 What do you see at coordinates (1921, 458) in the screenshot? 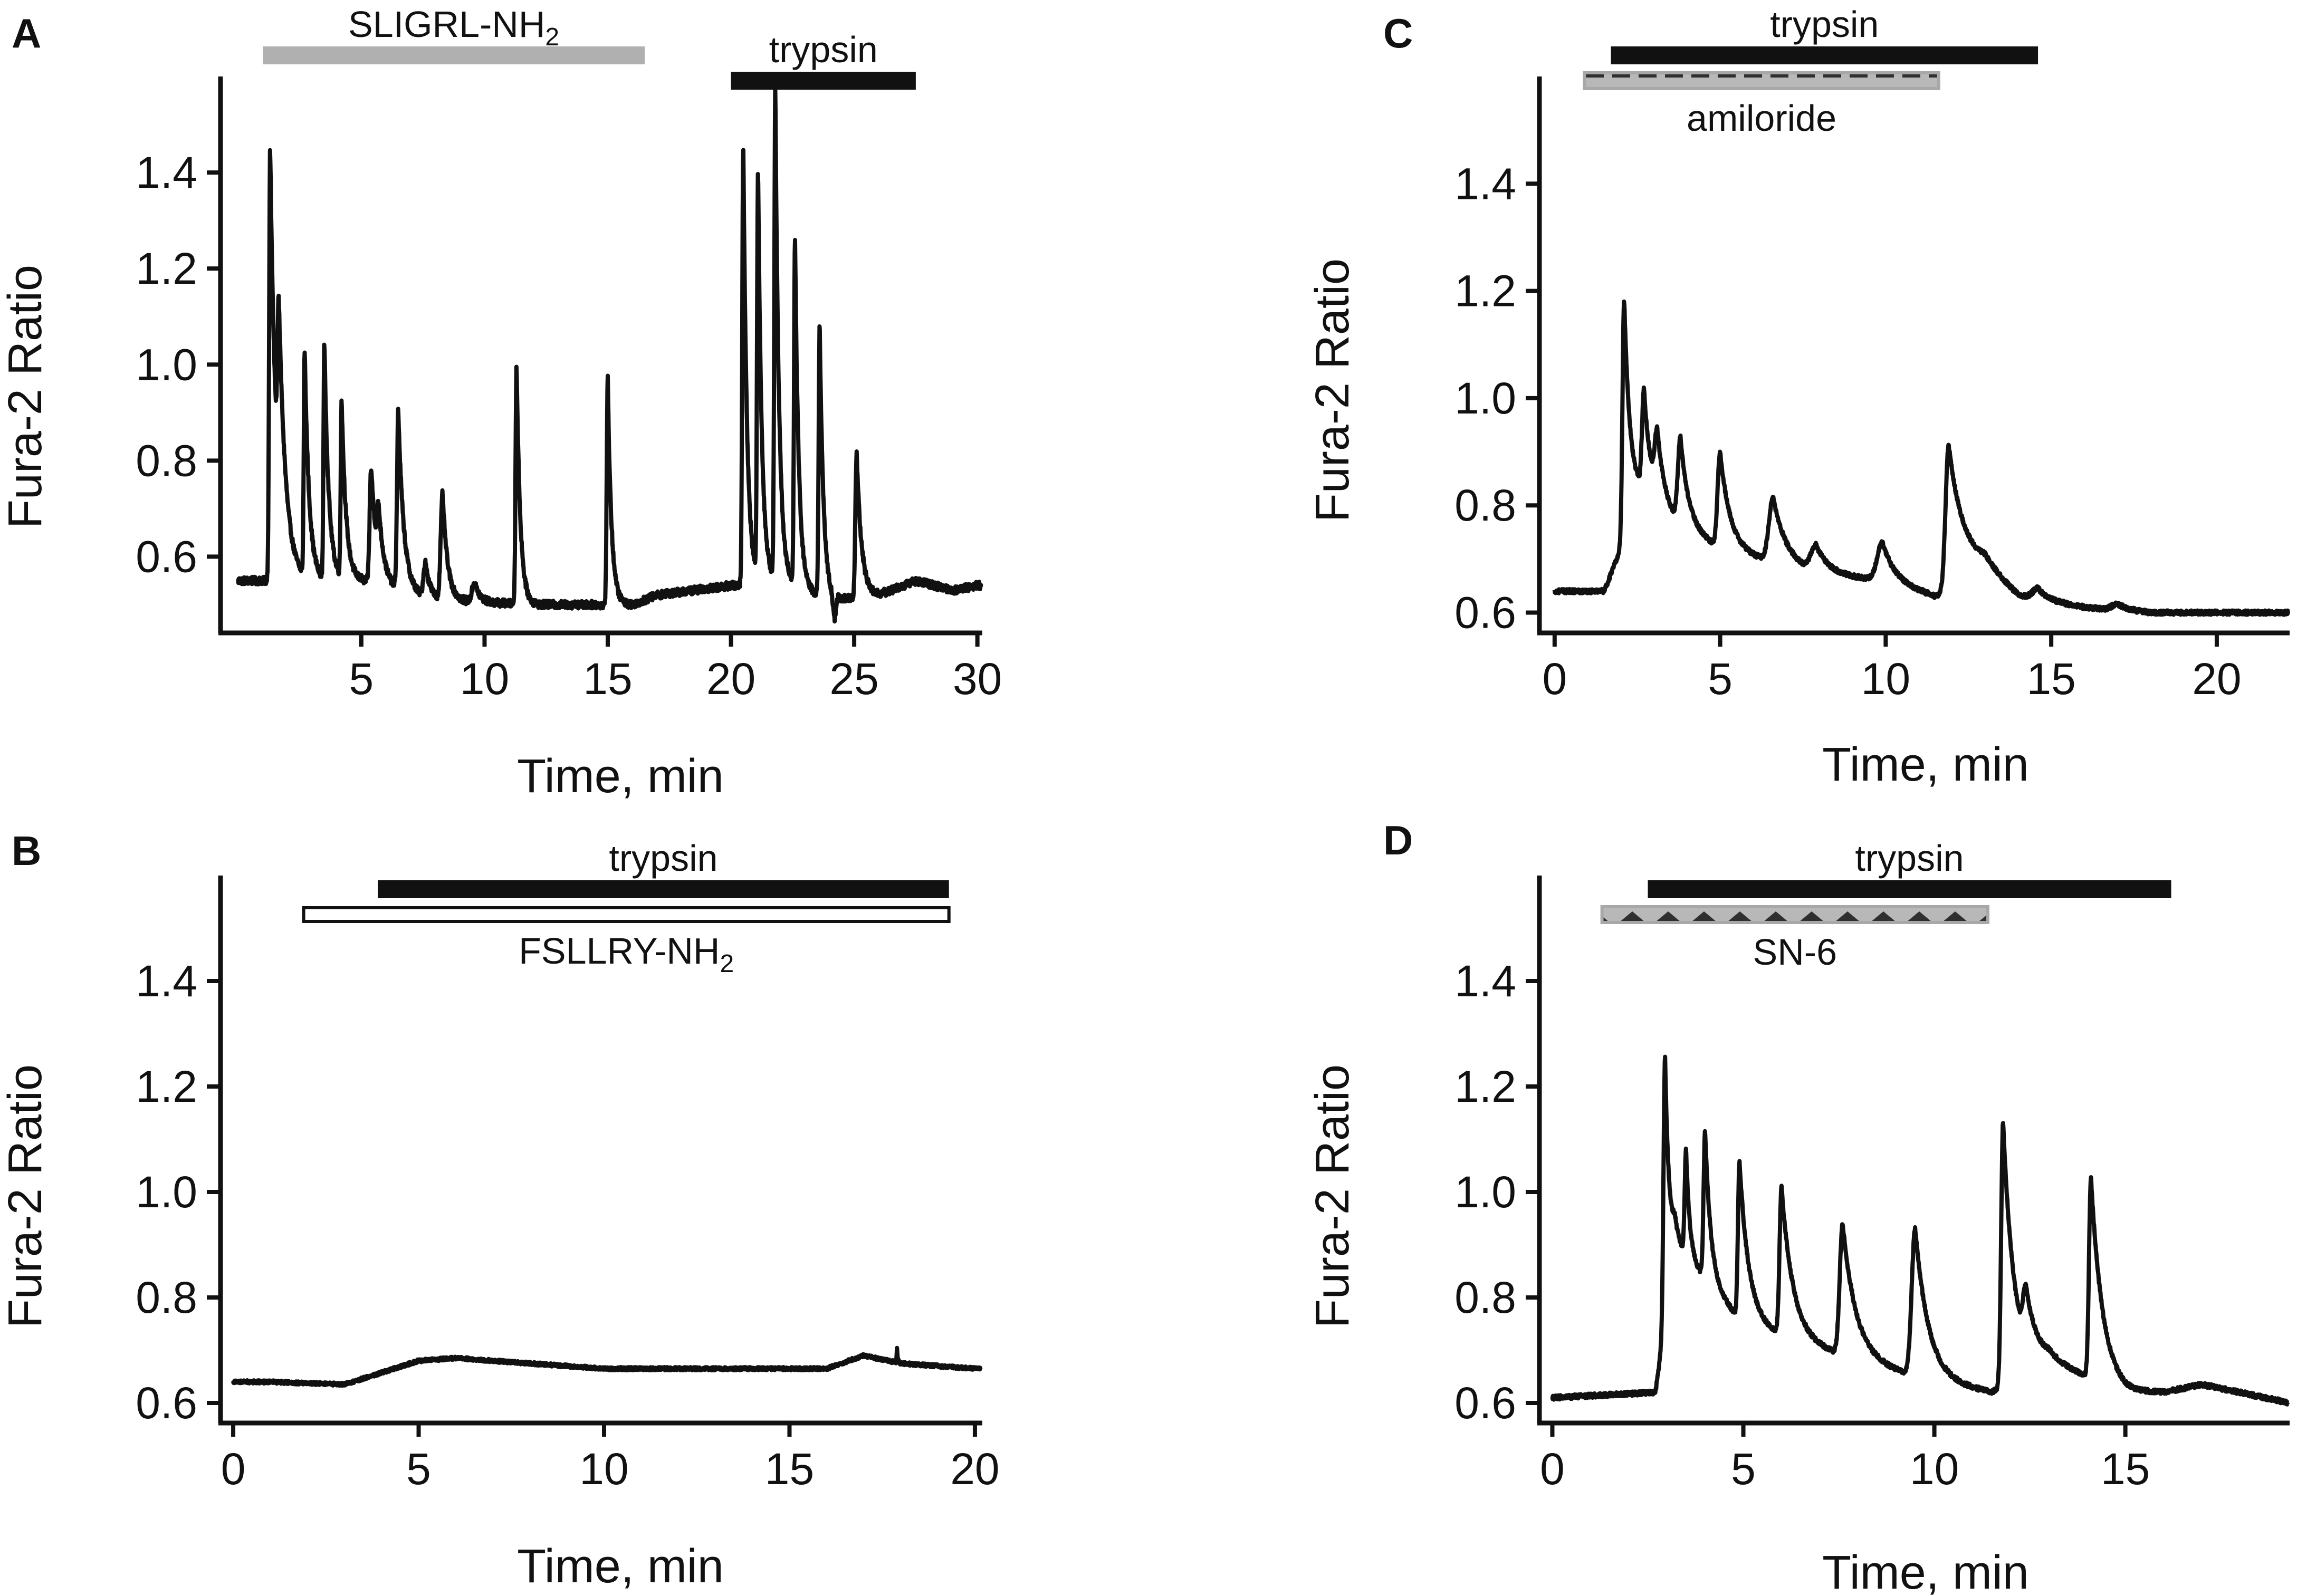
I see `panel-c-trace` at bounding box center [1921, 458].